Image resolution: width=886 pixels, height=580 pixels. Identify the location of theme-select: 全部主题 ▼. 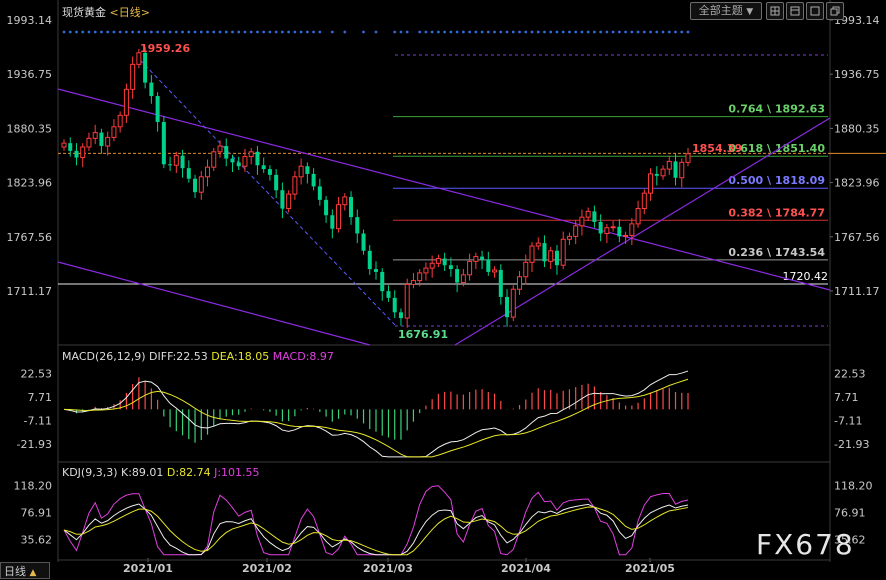
(726, 11).